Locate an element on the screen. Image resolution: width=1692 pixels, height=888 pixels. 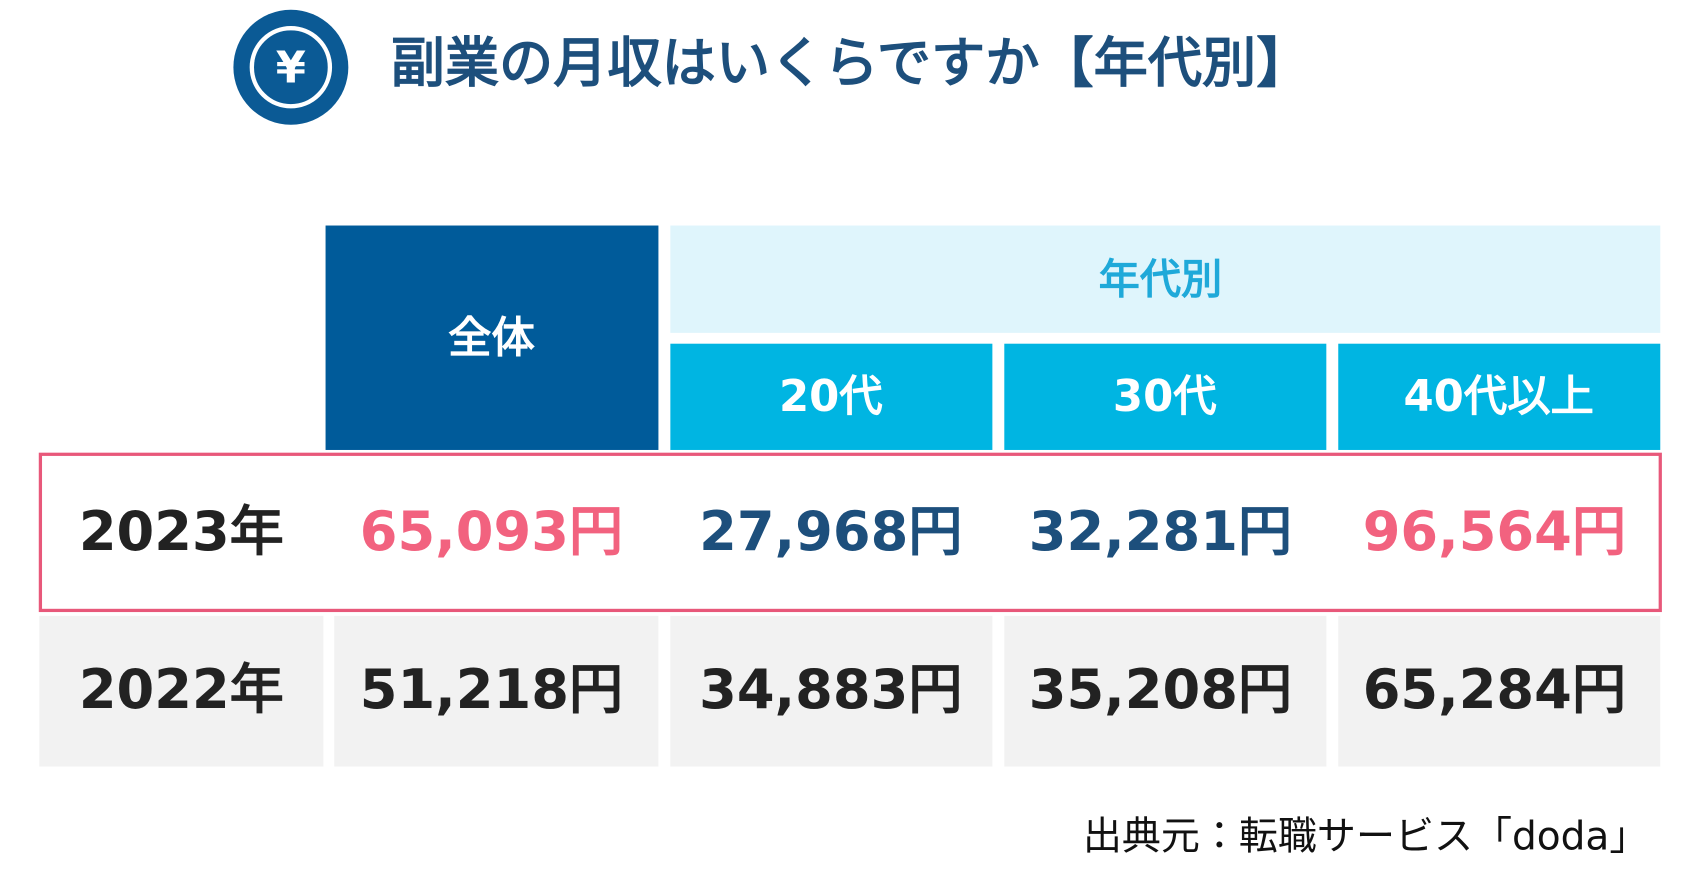
cell-value: 34,883円 is located at coordinates (830, 689).